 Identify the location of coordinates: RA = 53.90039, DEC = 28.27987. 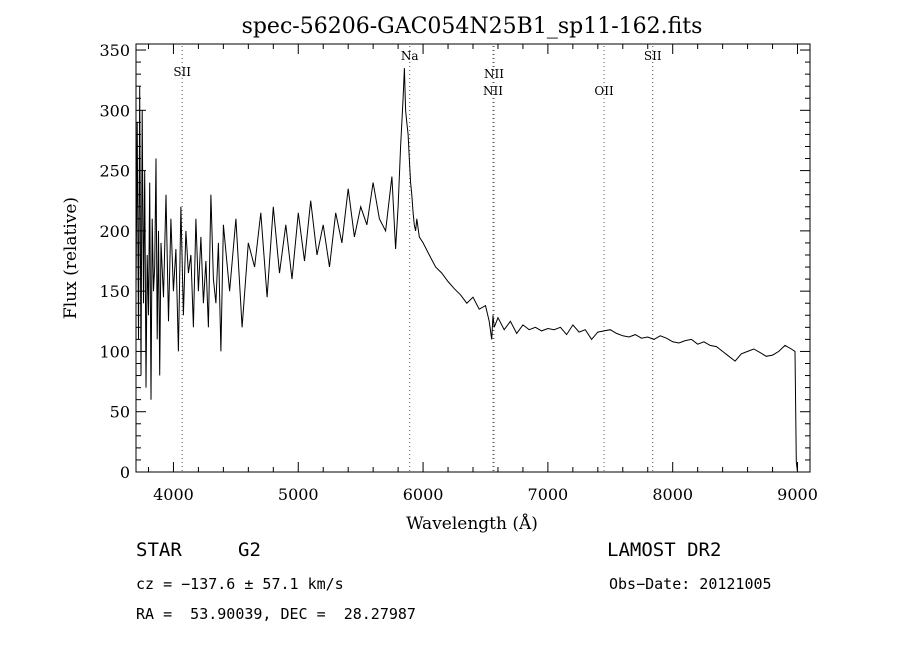
(276, 614).